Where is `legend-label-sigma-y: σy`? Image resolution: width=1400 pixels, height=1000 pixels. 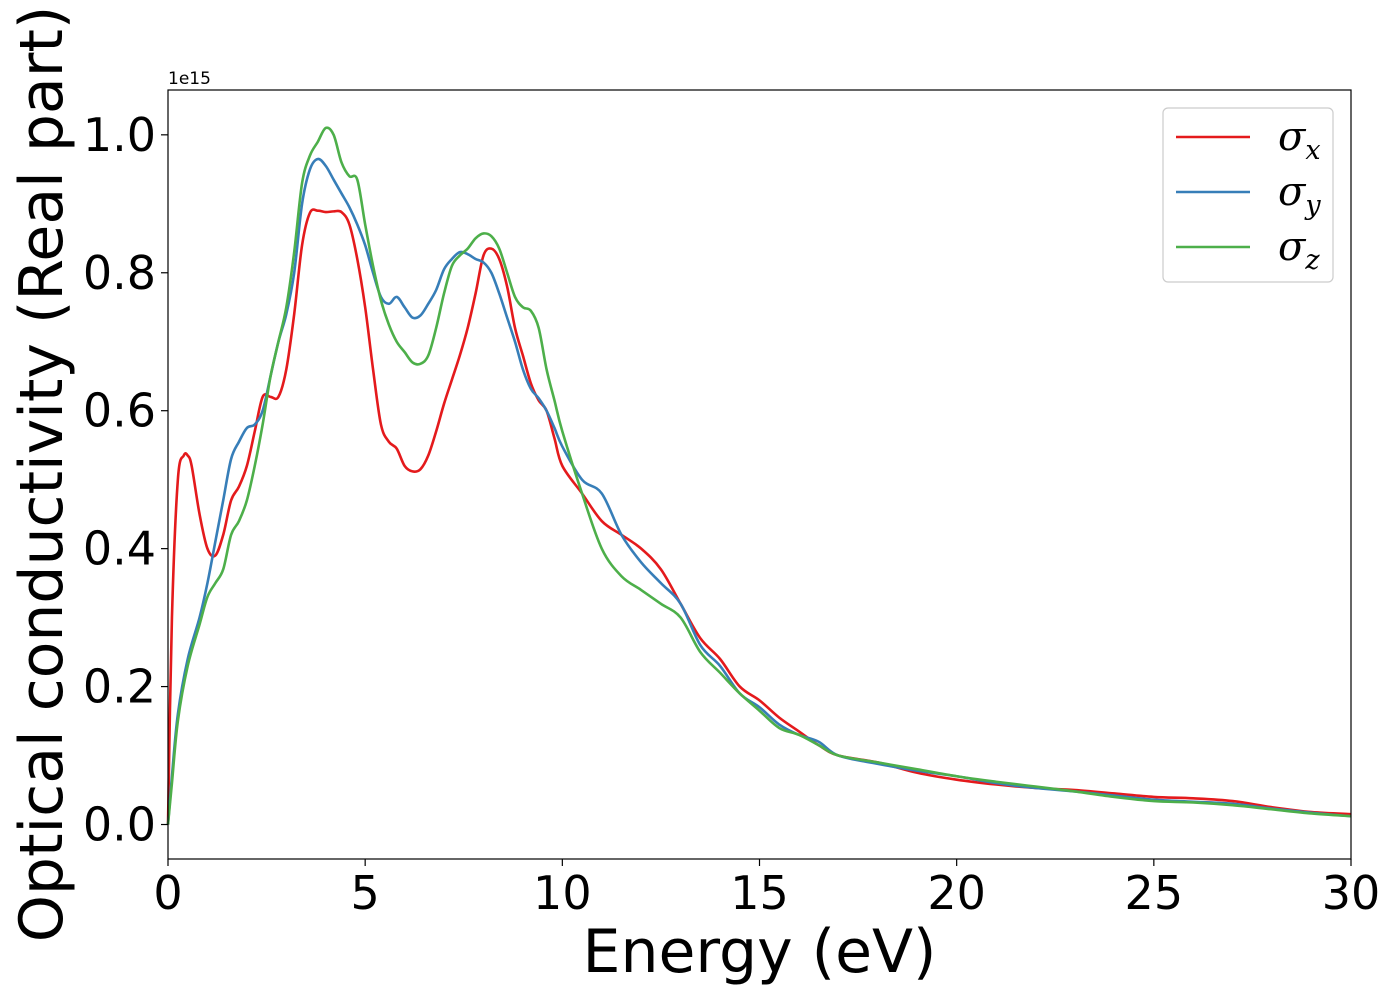 legend-label-sigma-y: σy is located at coordinates (1299, 195).